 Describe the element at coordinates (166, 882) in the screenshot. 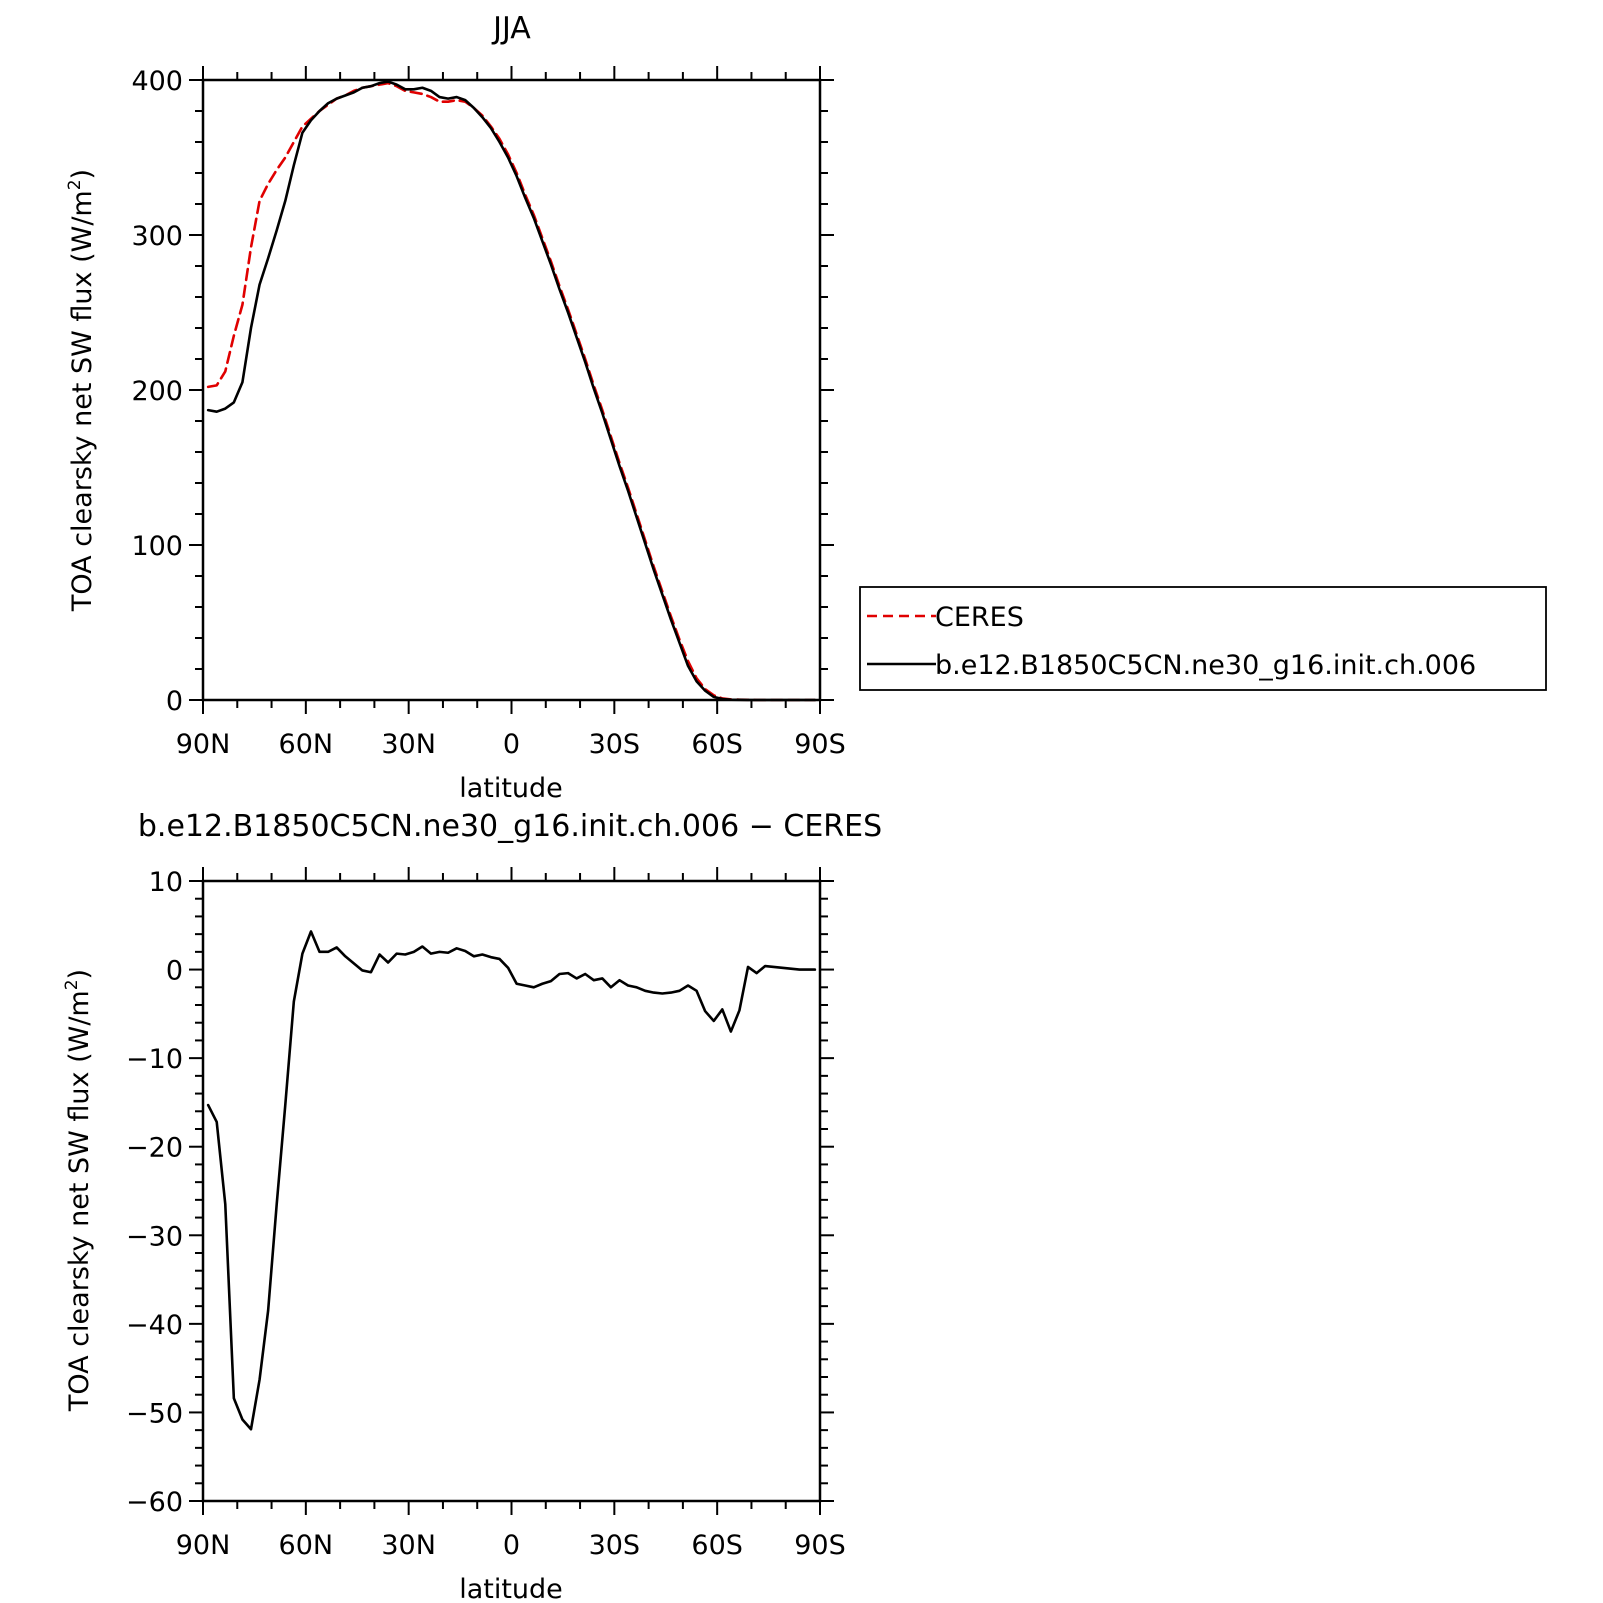

I see `bottom-y-tick-label: 10` at that location.